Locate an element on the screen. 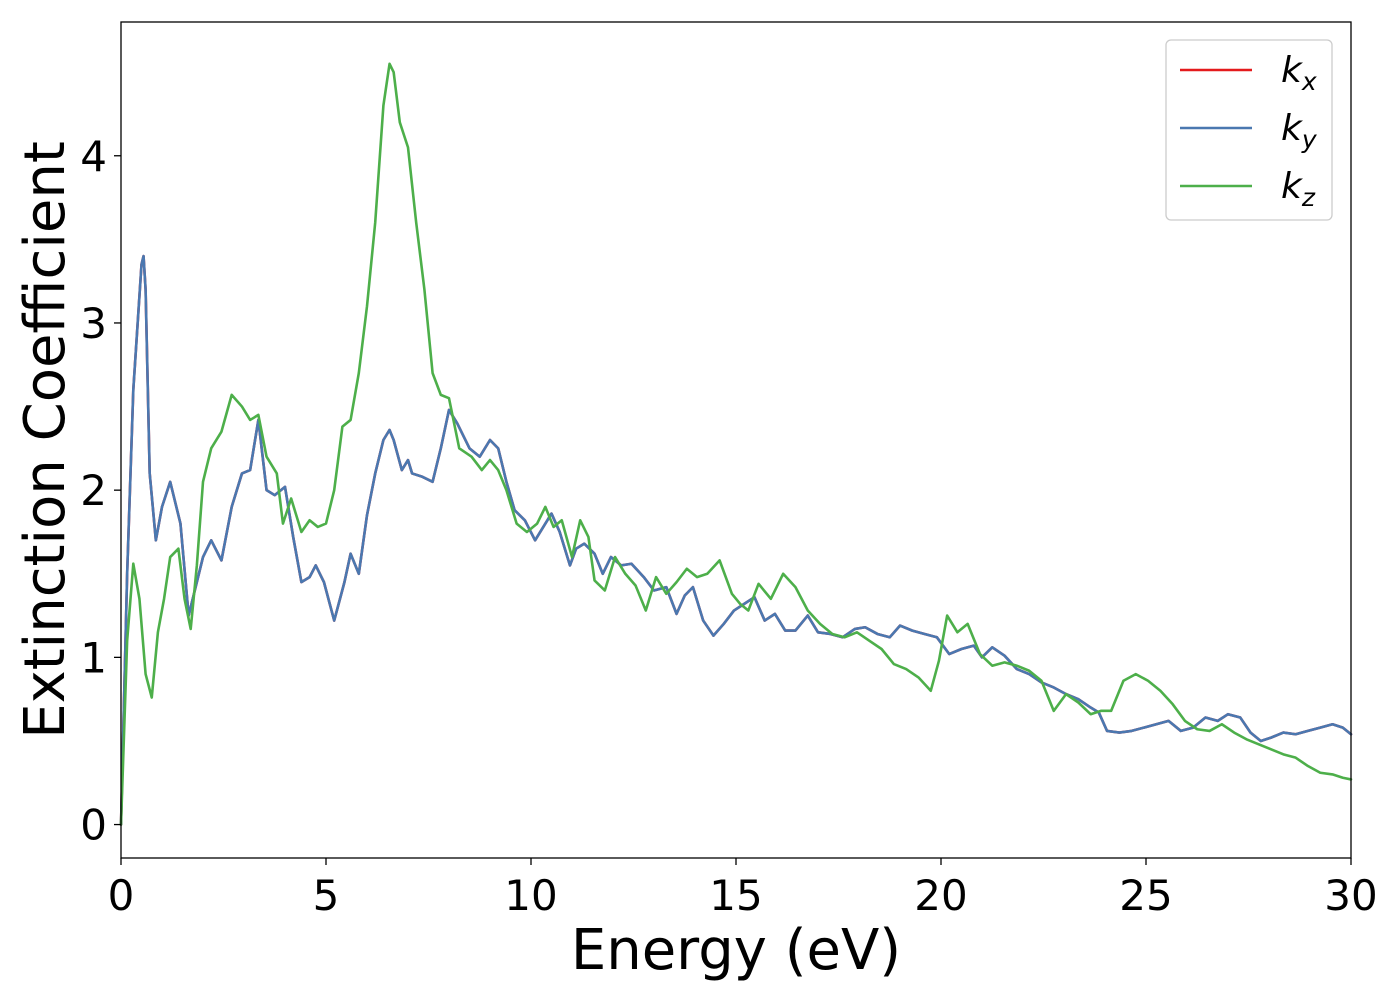 This screenshot has height=1000, width=1400. y-tick-label: 1 is located at coordinates (93, 657).